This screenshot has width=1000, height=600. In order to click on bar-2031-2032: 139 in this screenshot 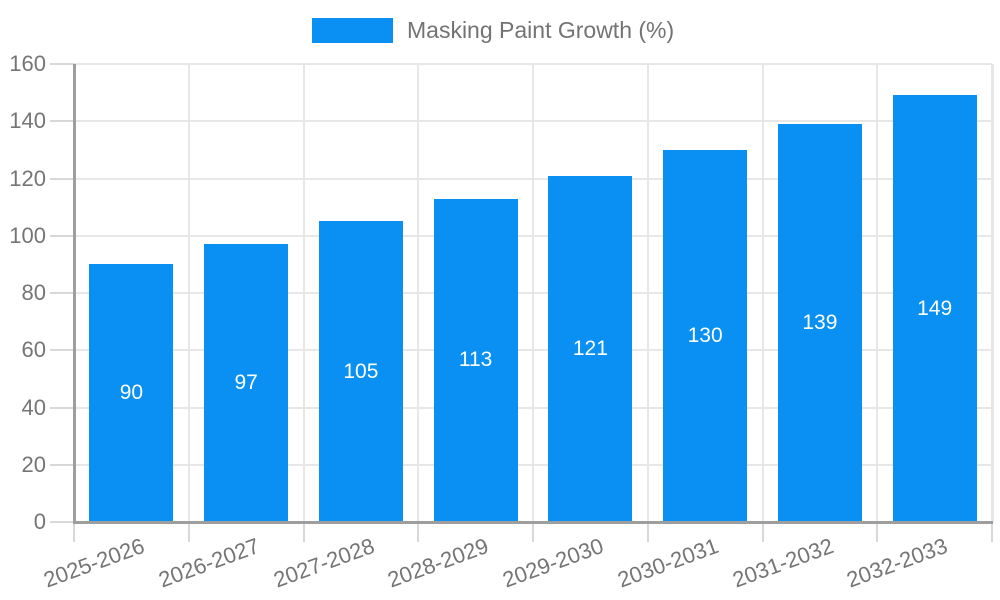, I will do `click(819, 323)`.